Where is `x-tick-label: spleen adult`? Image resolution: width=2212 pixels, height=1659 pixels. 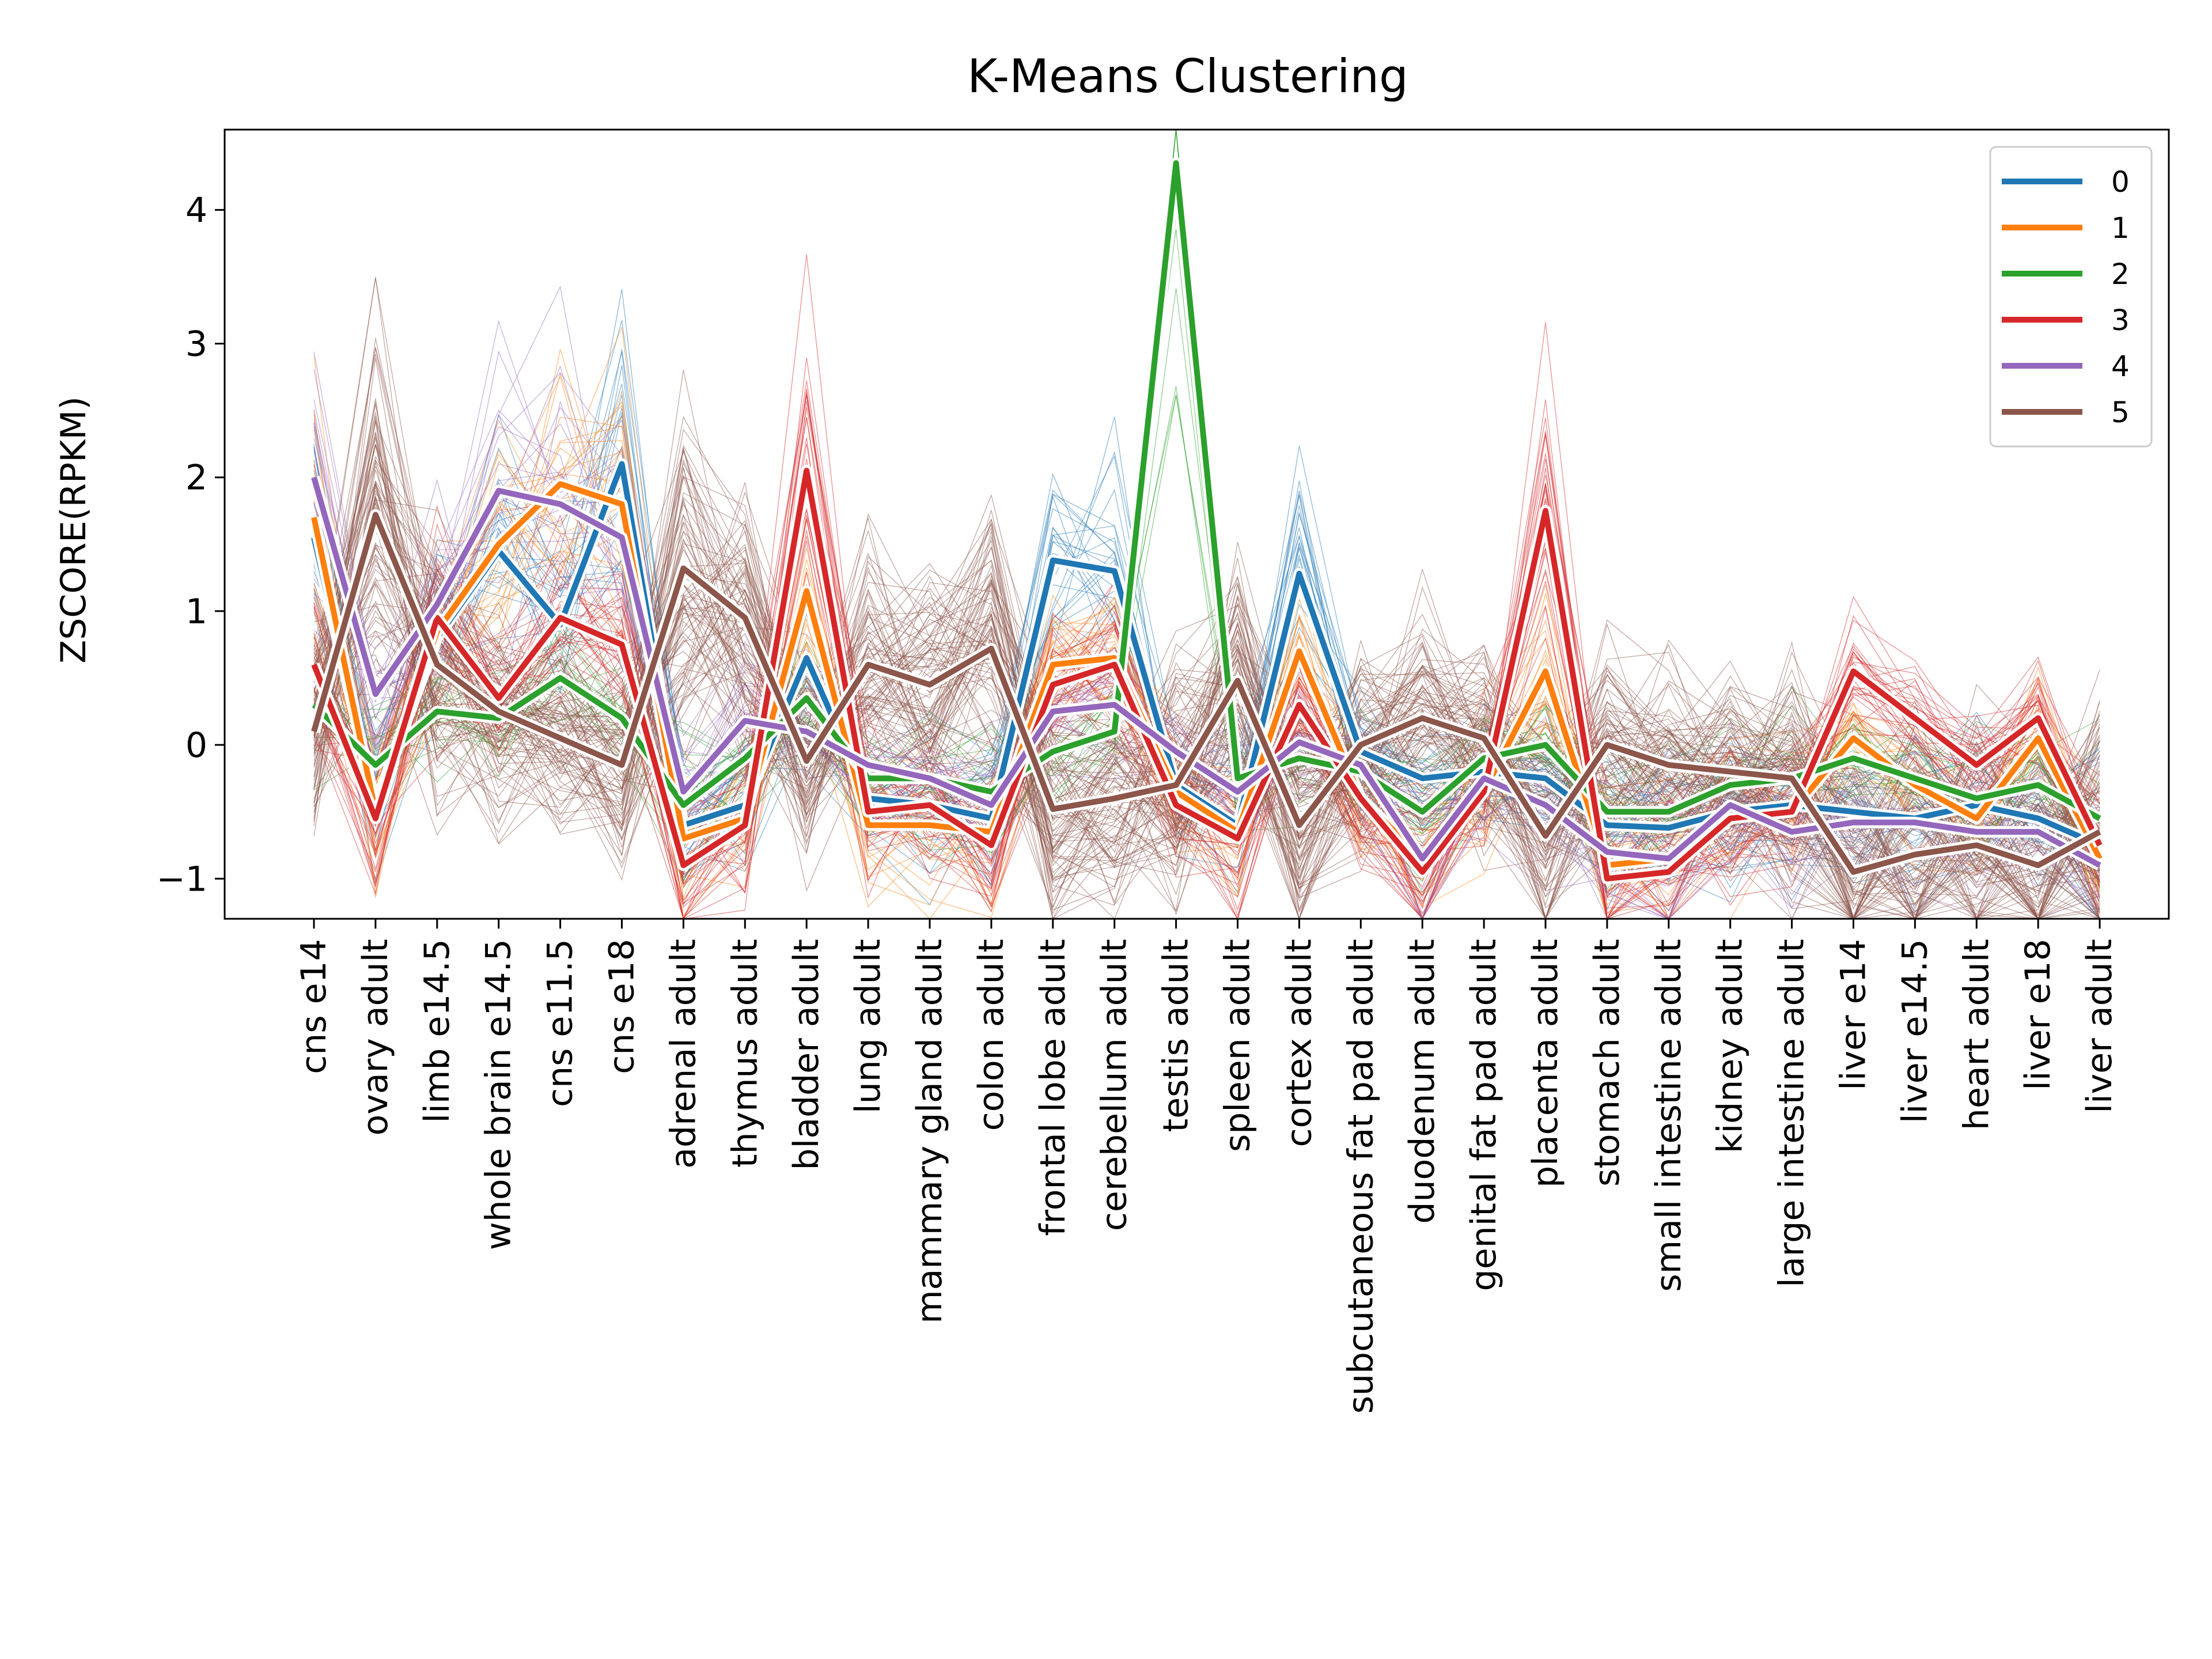 x-tick-label: spleen adult is located at coordinates (1238, 1045).